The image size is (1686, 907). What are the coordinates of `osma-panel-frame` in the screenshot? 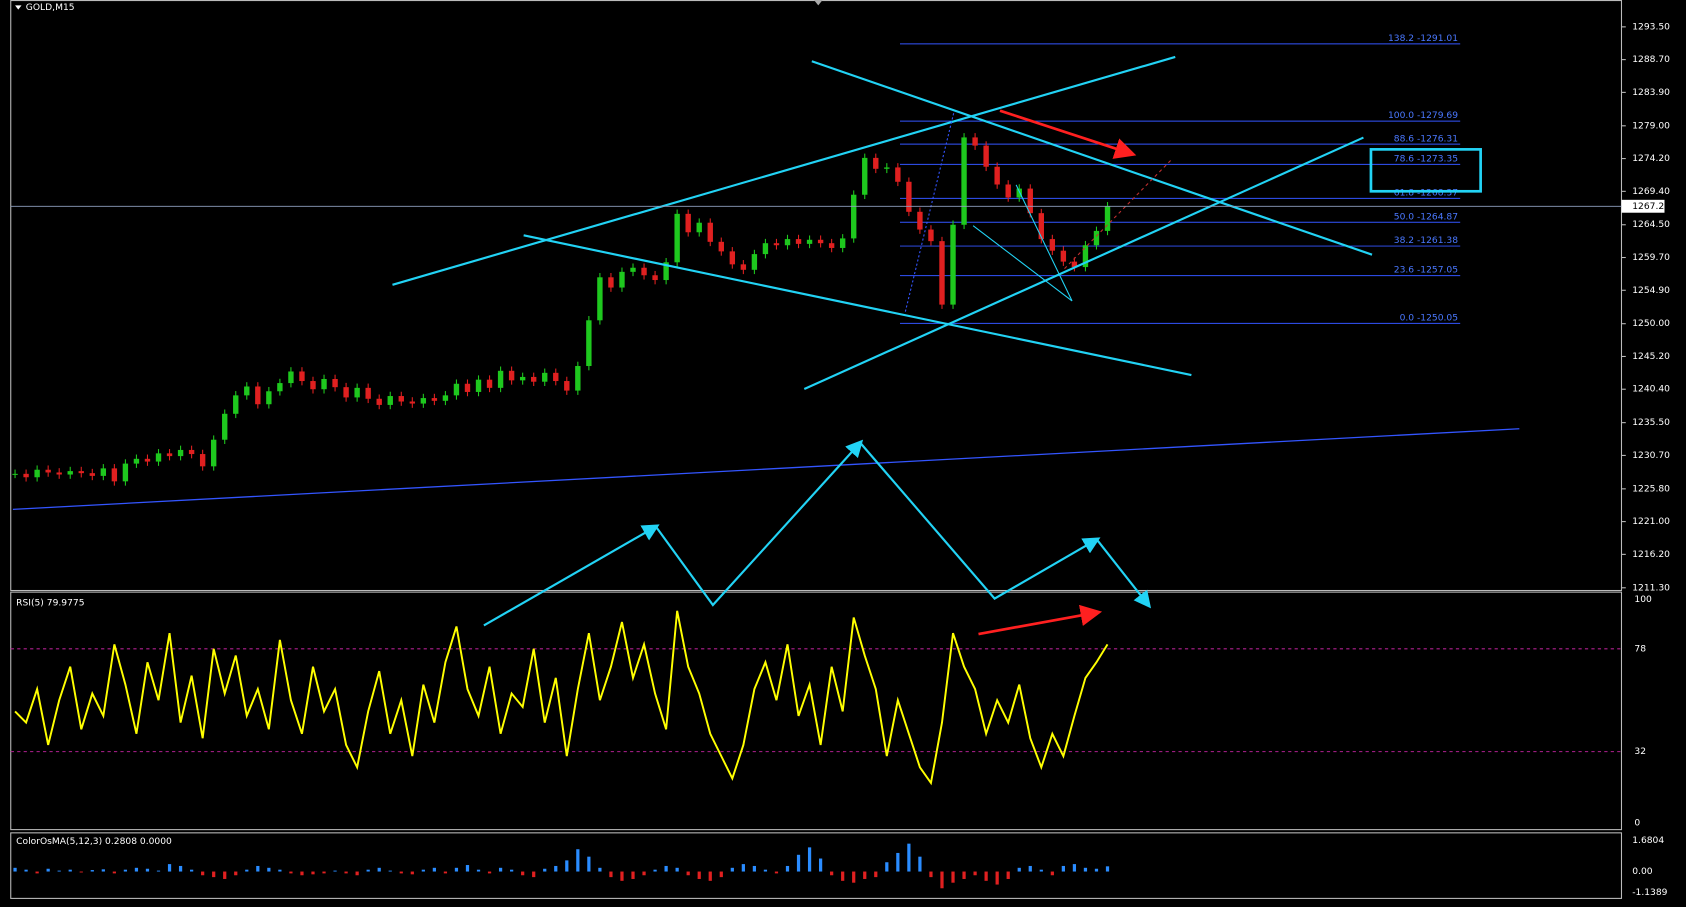 It's located at (816, 865).